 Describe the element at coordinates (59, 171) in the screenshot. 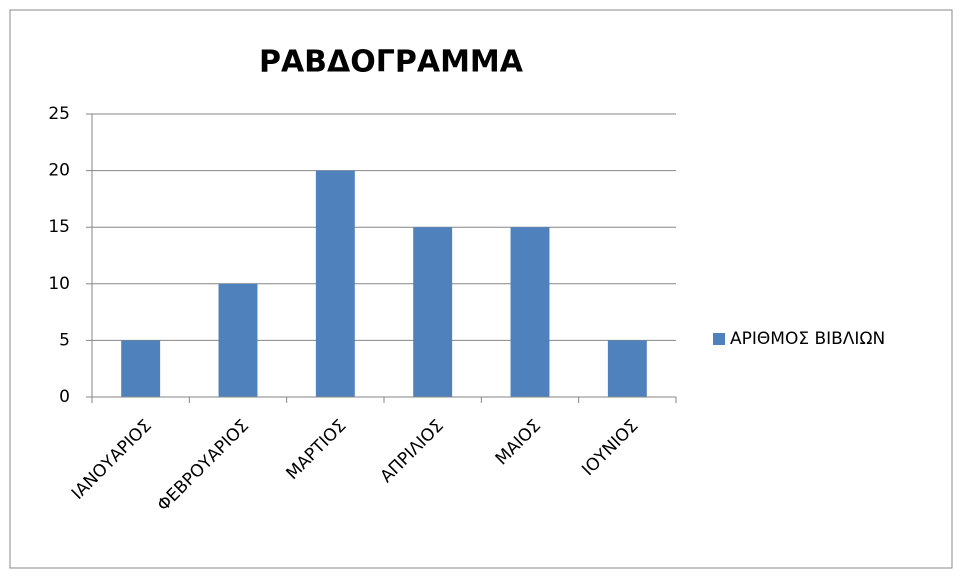

I see `y-tick-label: 20` at that location.